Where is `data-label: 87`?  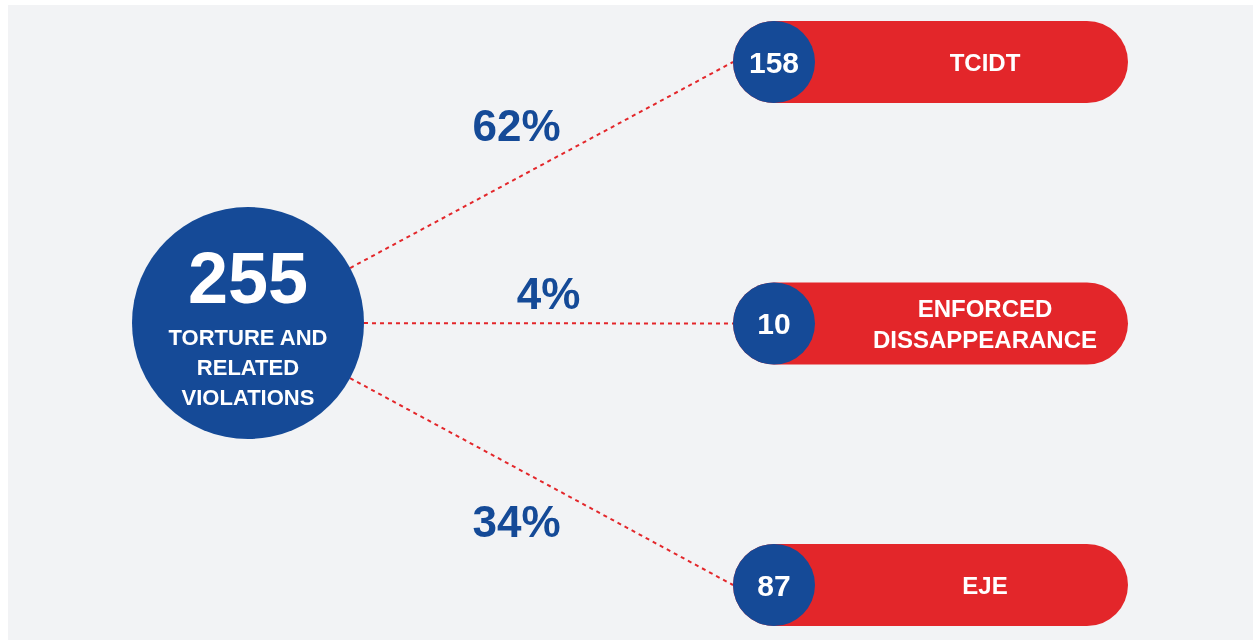 data-label: 87 is located at coordinates (774, 585).